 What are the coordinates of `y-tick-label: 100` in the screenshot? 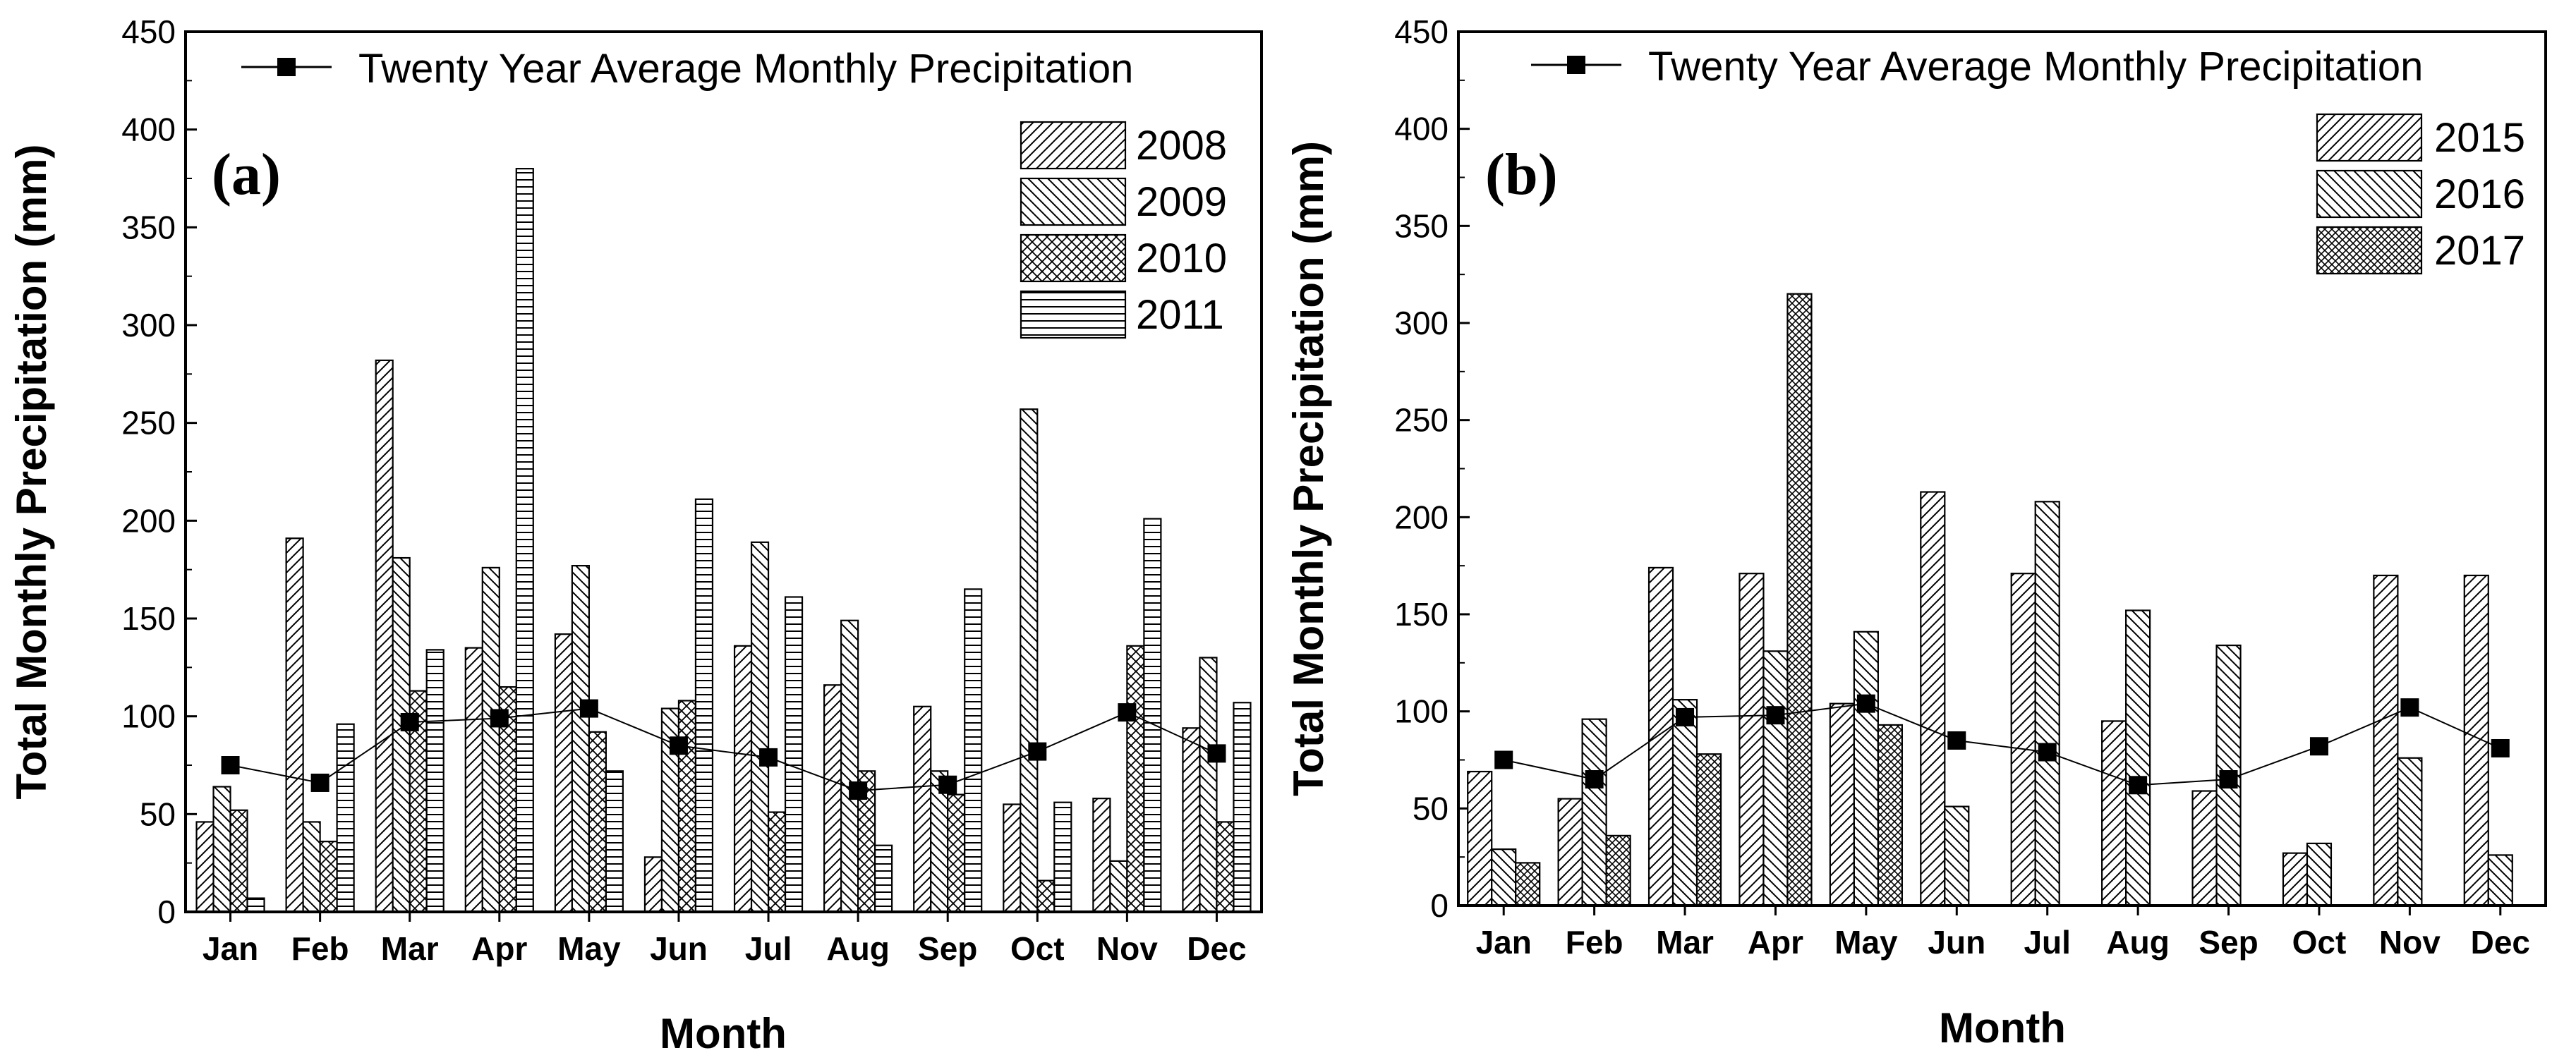 It's located at (149, 716).